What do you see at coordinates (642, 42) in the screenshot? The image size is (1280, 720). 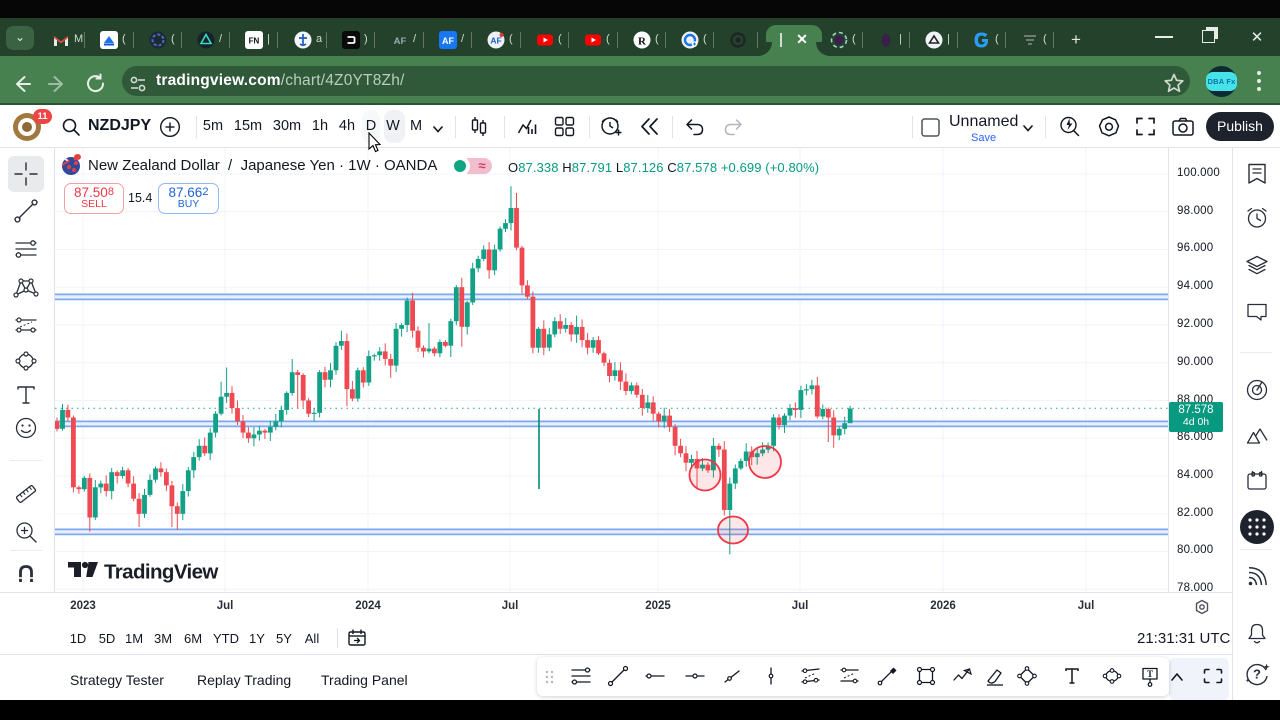 I see `svg-text: R` at bounding box center [642, 42].